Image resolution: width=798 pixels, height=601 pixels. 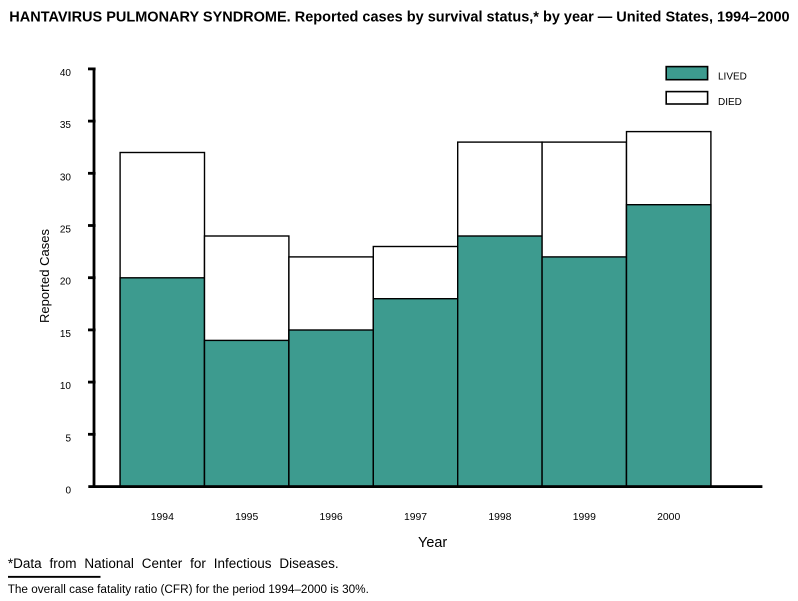 What do you see at coordinates (432, 543) in the screenshot?
I see `svg-text: Year` at bounding box center [432, 543].